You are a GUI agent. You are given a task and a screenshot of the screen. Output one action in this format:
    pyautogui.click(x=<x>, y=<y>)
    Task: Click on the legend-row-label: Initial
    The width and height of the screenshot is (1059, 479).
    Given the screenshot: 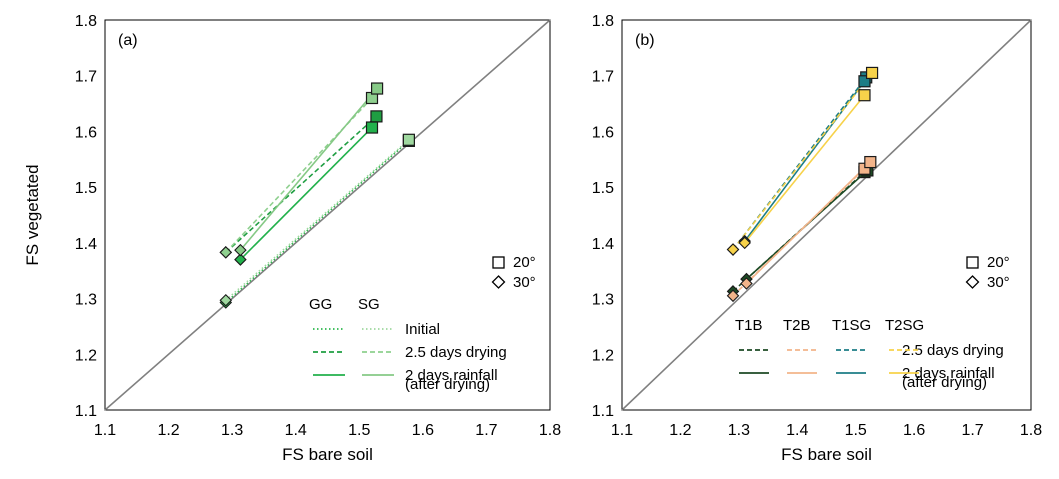 What is the action you would take?
    pyautogui.click(x=422, y=329)
    